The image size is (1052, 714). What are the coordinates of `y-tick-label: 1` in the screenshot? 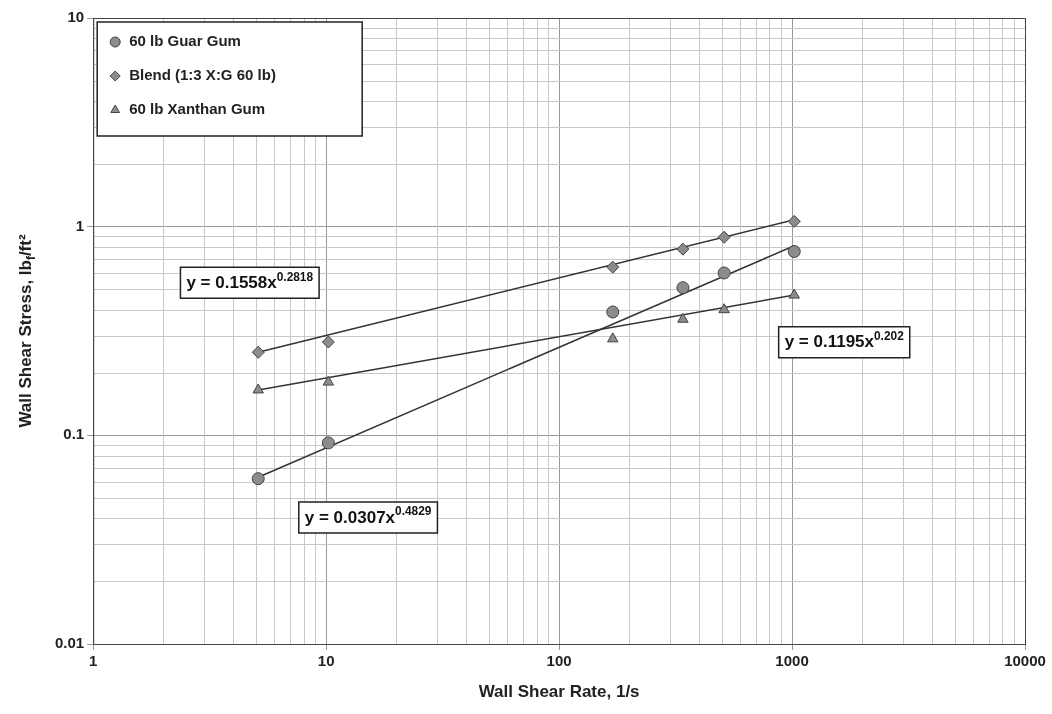 It's located at (80, 225).